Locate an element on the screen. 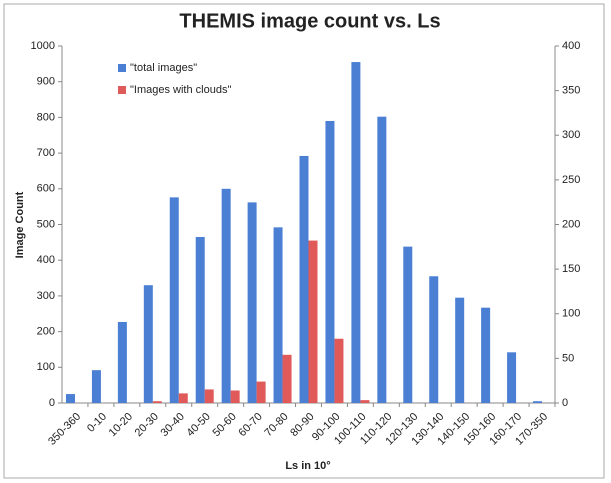 Image resolution: width=611 pixels, height=483 pixels. y-tick-label: 800 is located at coordinates (46, 117).